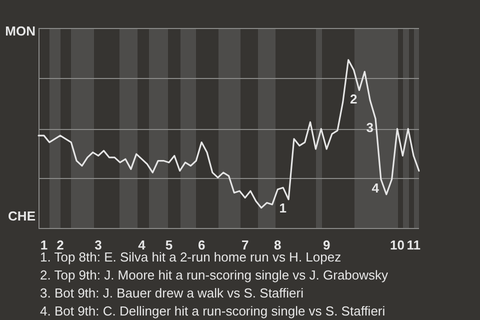 The width and height of the screenshot is (480, 320). Describe the element at coordinates (213, 311) in the screenshot. I see `text: 4. Bot 9th: C. Dellinger hit a run-scoring single vs S. Staffieri` at that location.